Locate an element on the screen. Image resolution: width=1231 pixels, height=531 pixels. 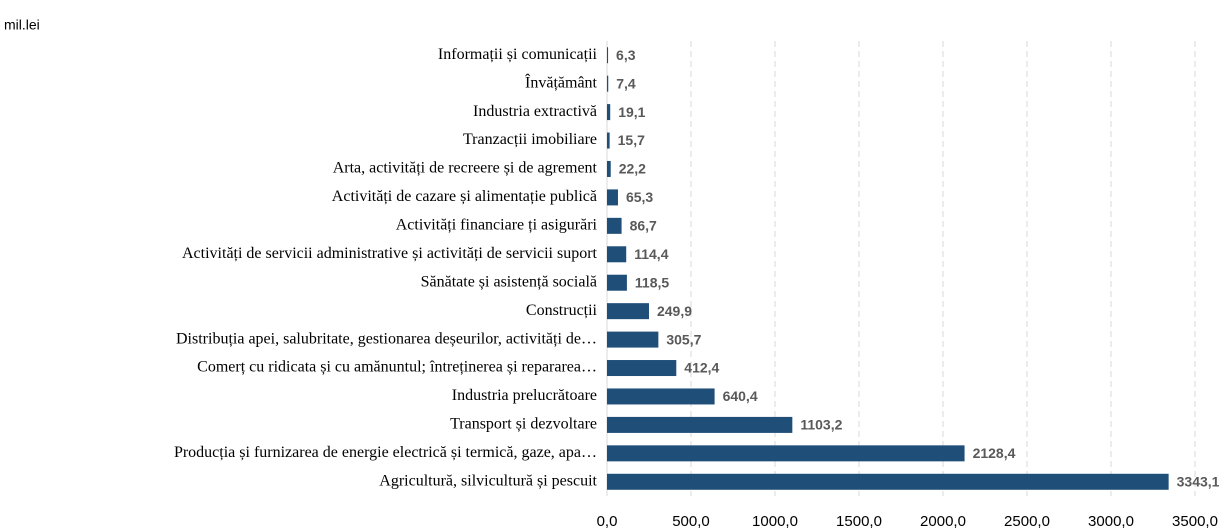
data-label: 15,7 is located at coordinates (631, 140).